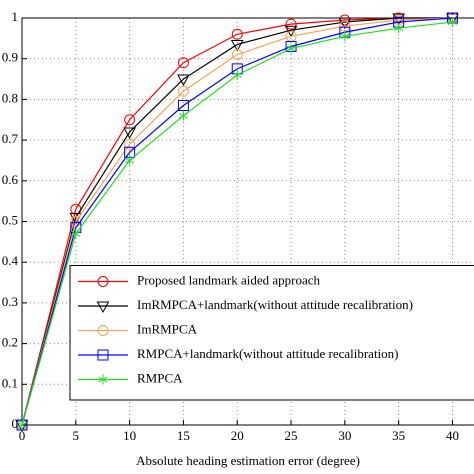 The width and height of the screenshot is (474, 474). I want to click on y-tick-label: 0.4, so click(10, 260).